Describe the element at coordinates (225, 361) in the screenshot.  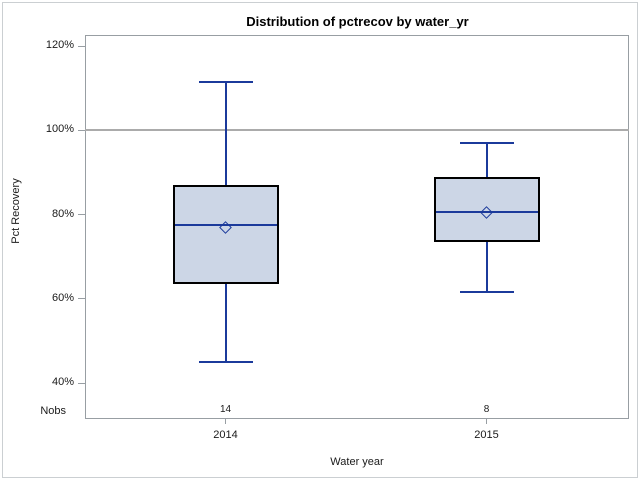
I see `whisker-cap-bottom-2014` at that location.